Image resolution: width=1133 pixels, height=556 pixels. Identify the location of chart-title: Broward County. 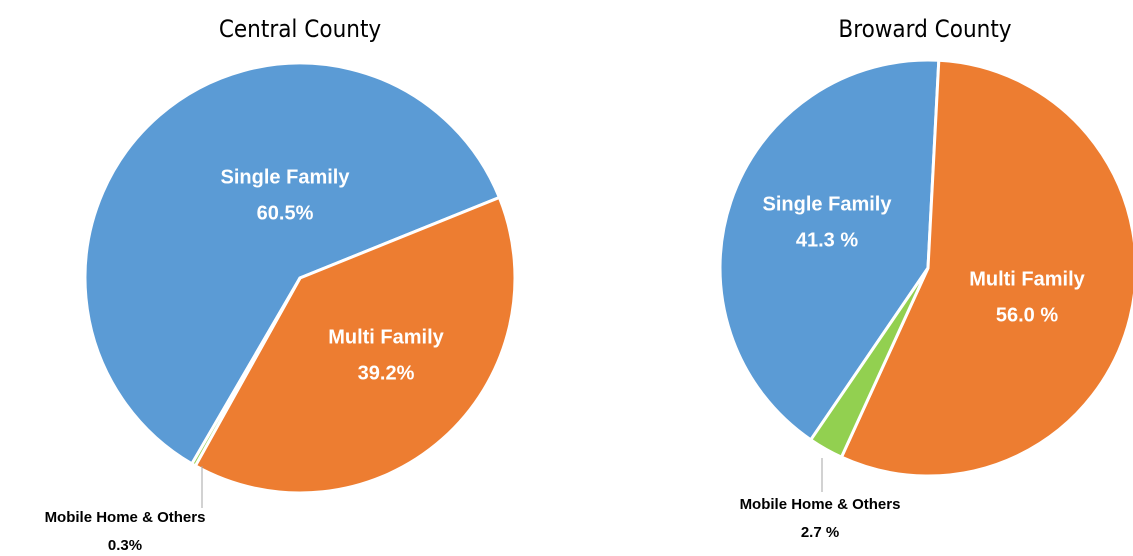
(924, 29).